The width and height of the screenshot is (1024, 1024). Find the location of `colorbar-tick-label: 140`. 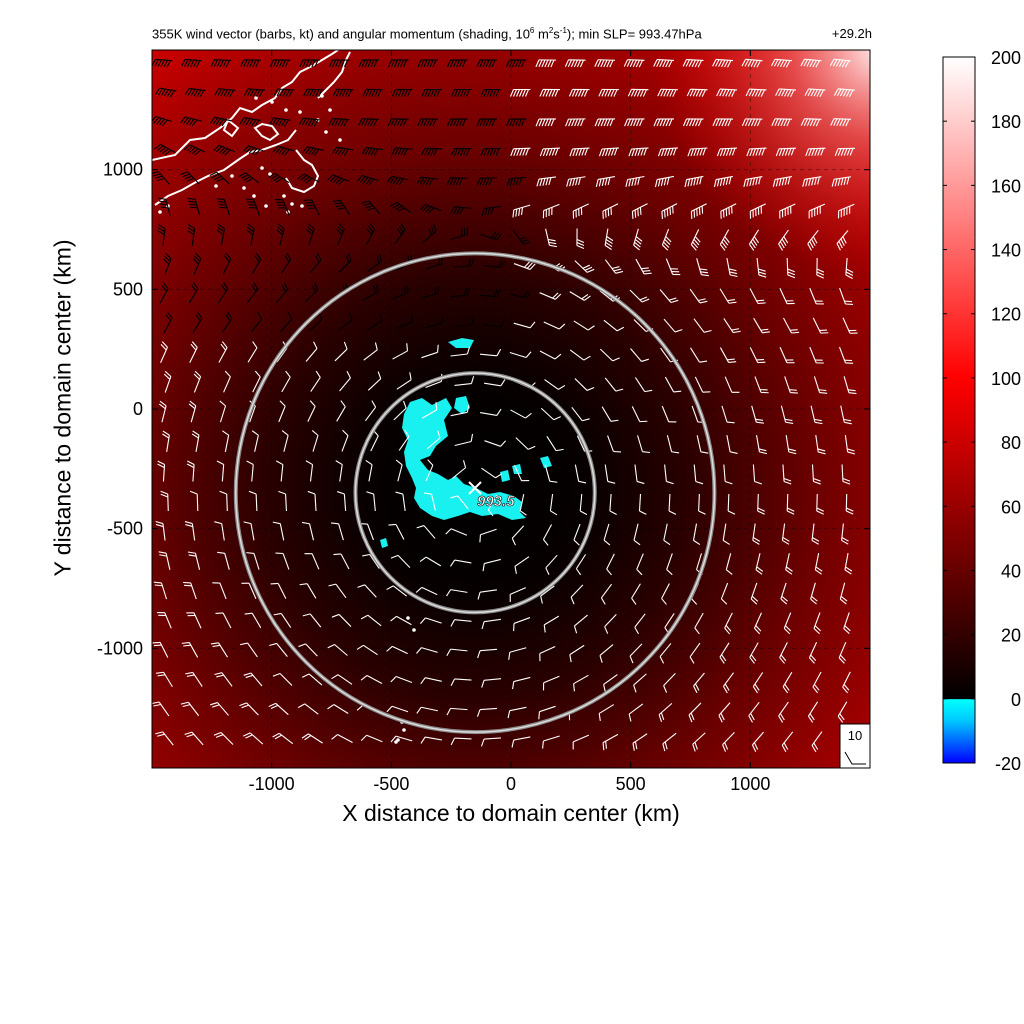

colorbar-tick-label: 140 is located at coordinates (1006, 251).